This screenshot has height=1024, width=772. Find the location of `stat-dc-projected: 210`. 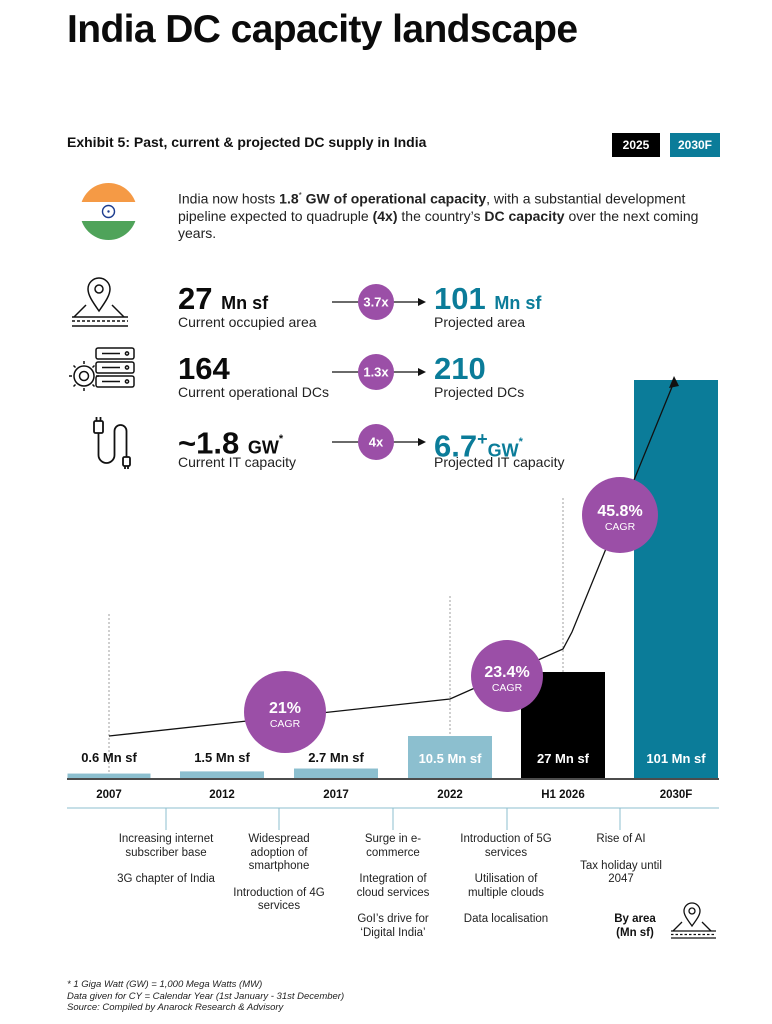

stat-dc-projected: 210 is located at coordinates (460, 368).